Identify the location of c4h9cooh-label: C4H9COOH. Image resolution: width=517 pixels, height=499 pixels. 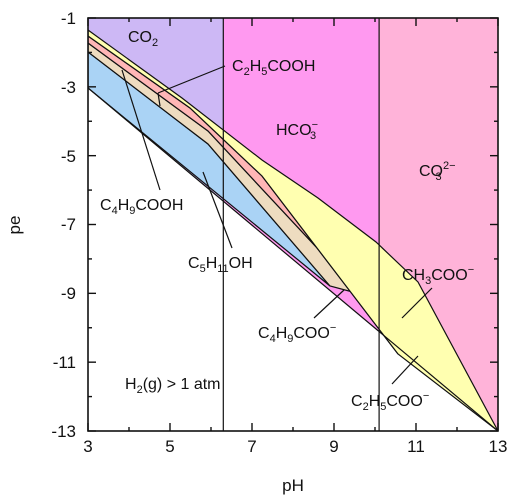
(141, 207).